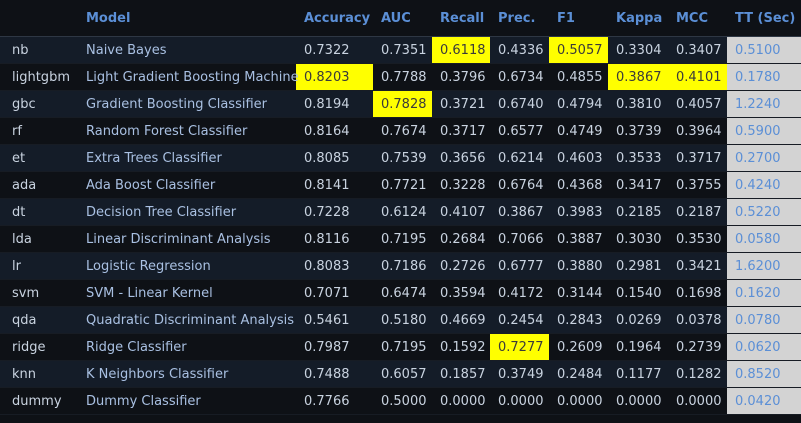 This screenshot has width=801, height=423. I want to click on f1-cell: 0.4368, so click(578, 185).